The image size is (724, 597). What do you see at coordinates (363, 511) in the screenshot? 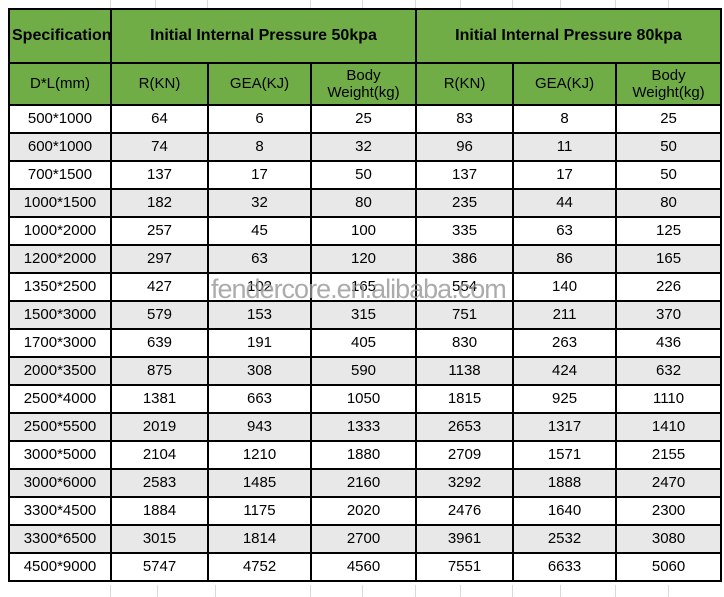
I see `value-cell: 2020` at bounding box center [363, 511].